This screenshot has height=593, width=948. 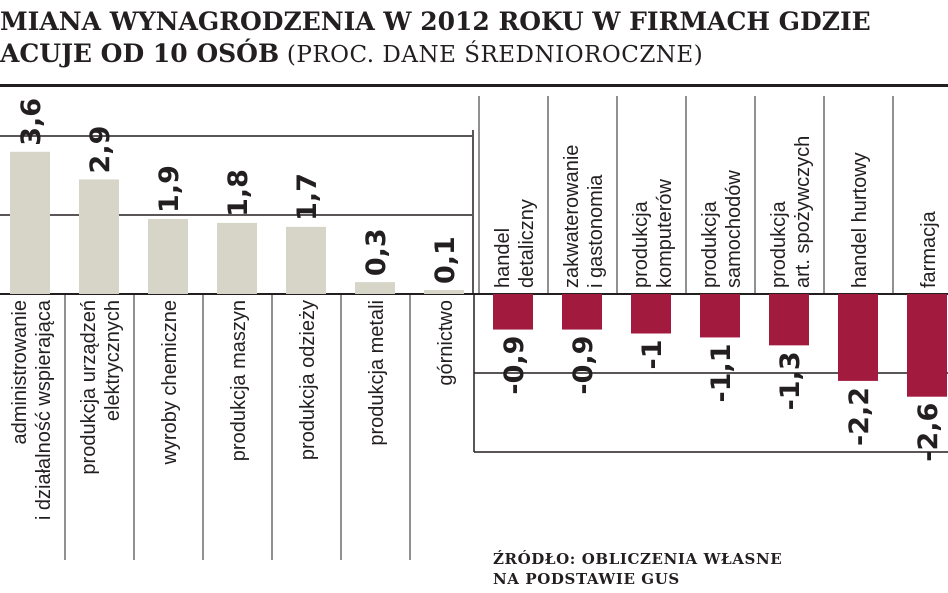 I want to click on category-label-2-line-2: elektrycznych, so click(x=113, y=360).